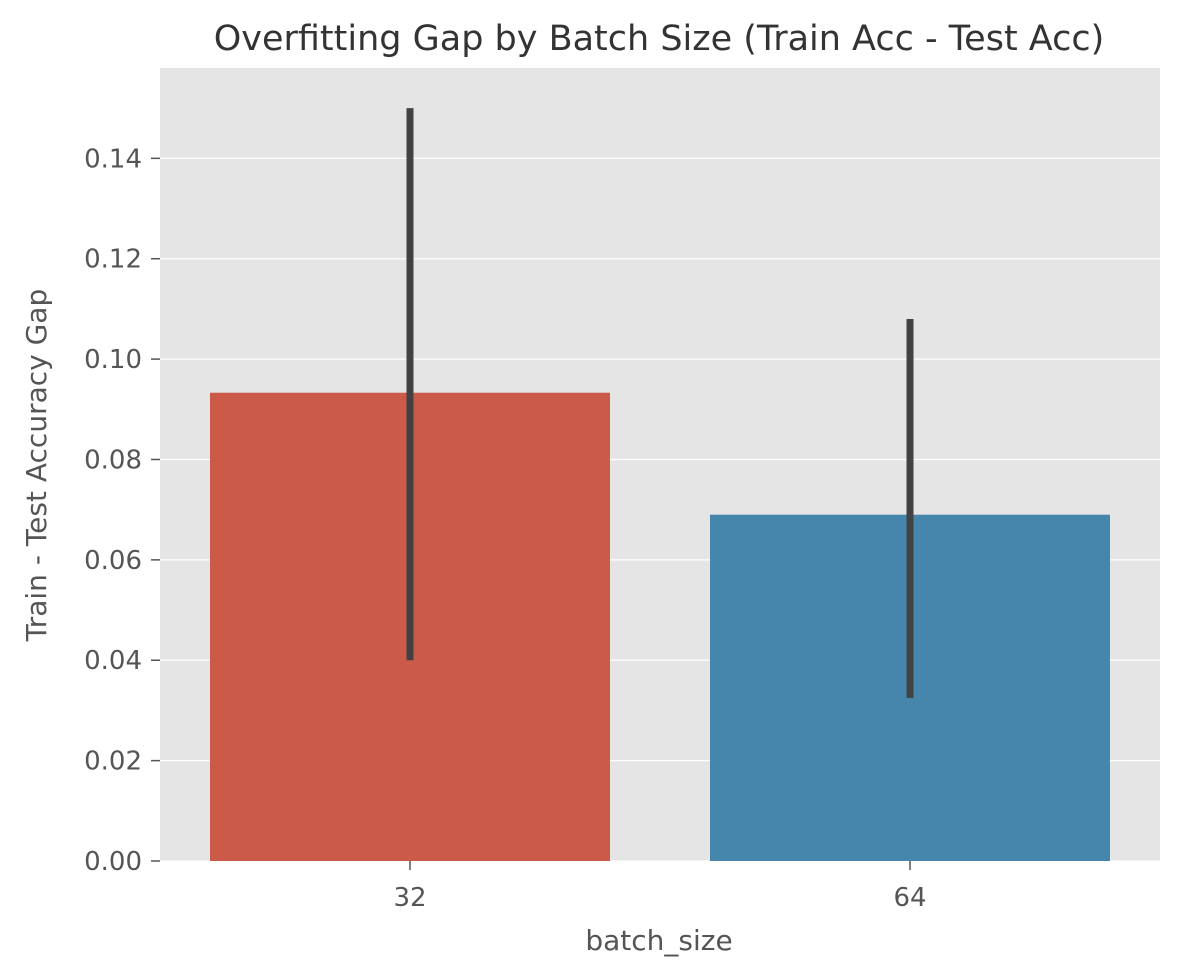 This screenshot has height=980, width=1188. What do you see at coordinates (113, 862) in the screenshot?
I see `y-tick-label: 0.00` at bounding box center [113, 862].